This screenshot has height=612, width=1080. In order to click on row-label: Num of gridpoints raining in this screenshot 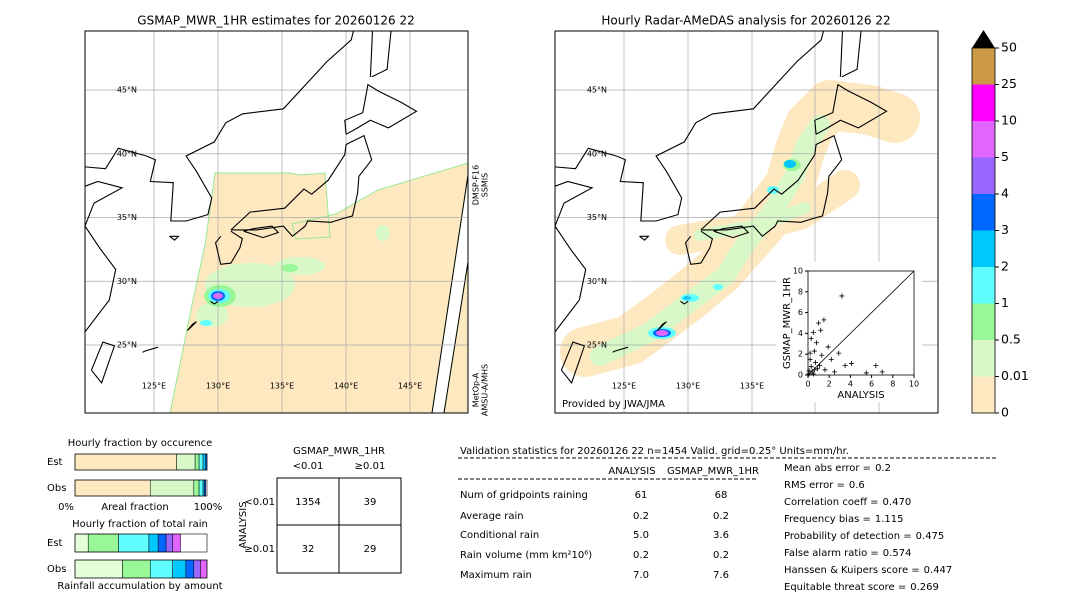, I will do `click(524, 495)`.